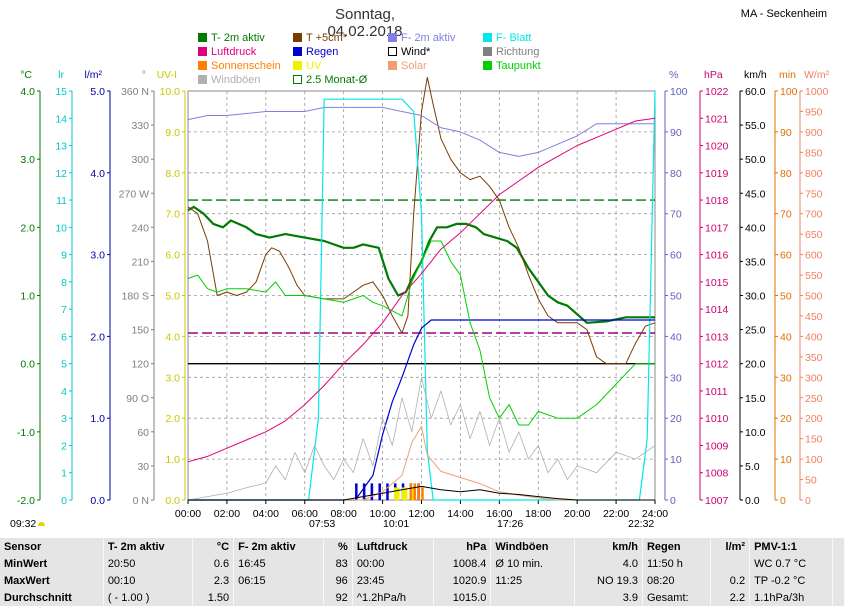 Image resolution: width=845 pixels, height=615 pixels. What do you see at coordinates (716, 392) in the screenshot?
I see `axis-tick-label: 1011` at bounding box center [716, 392].